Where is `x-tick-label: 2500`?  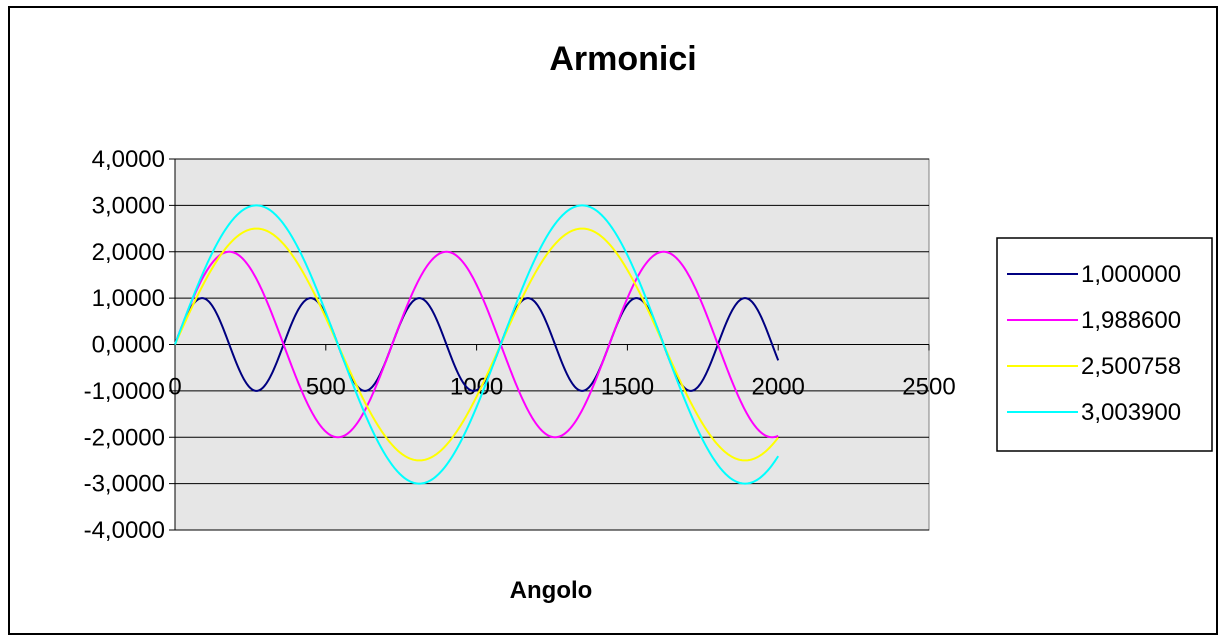
x-tick-label: 2500 is located at coordinates (928, 387).